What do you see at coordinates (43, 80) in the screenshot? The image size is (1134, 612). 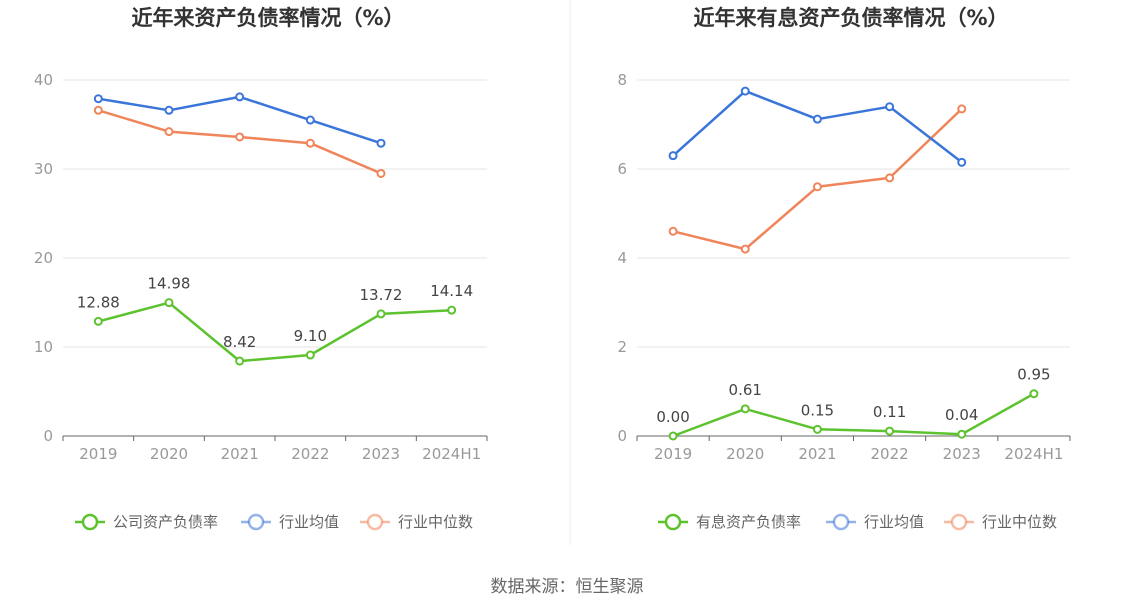 I see `y-tick-label: 40` at bounding box center [43, 80].